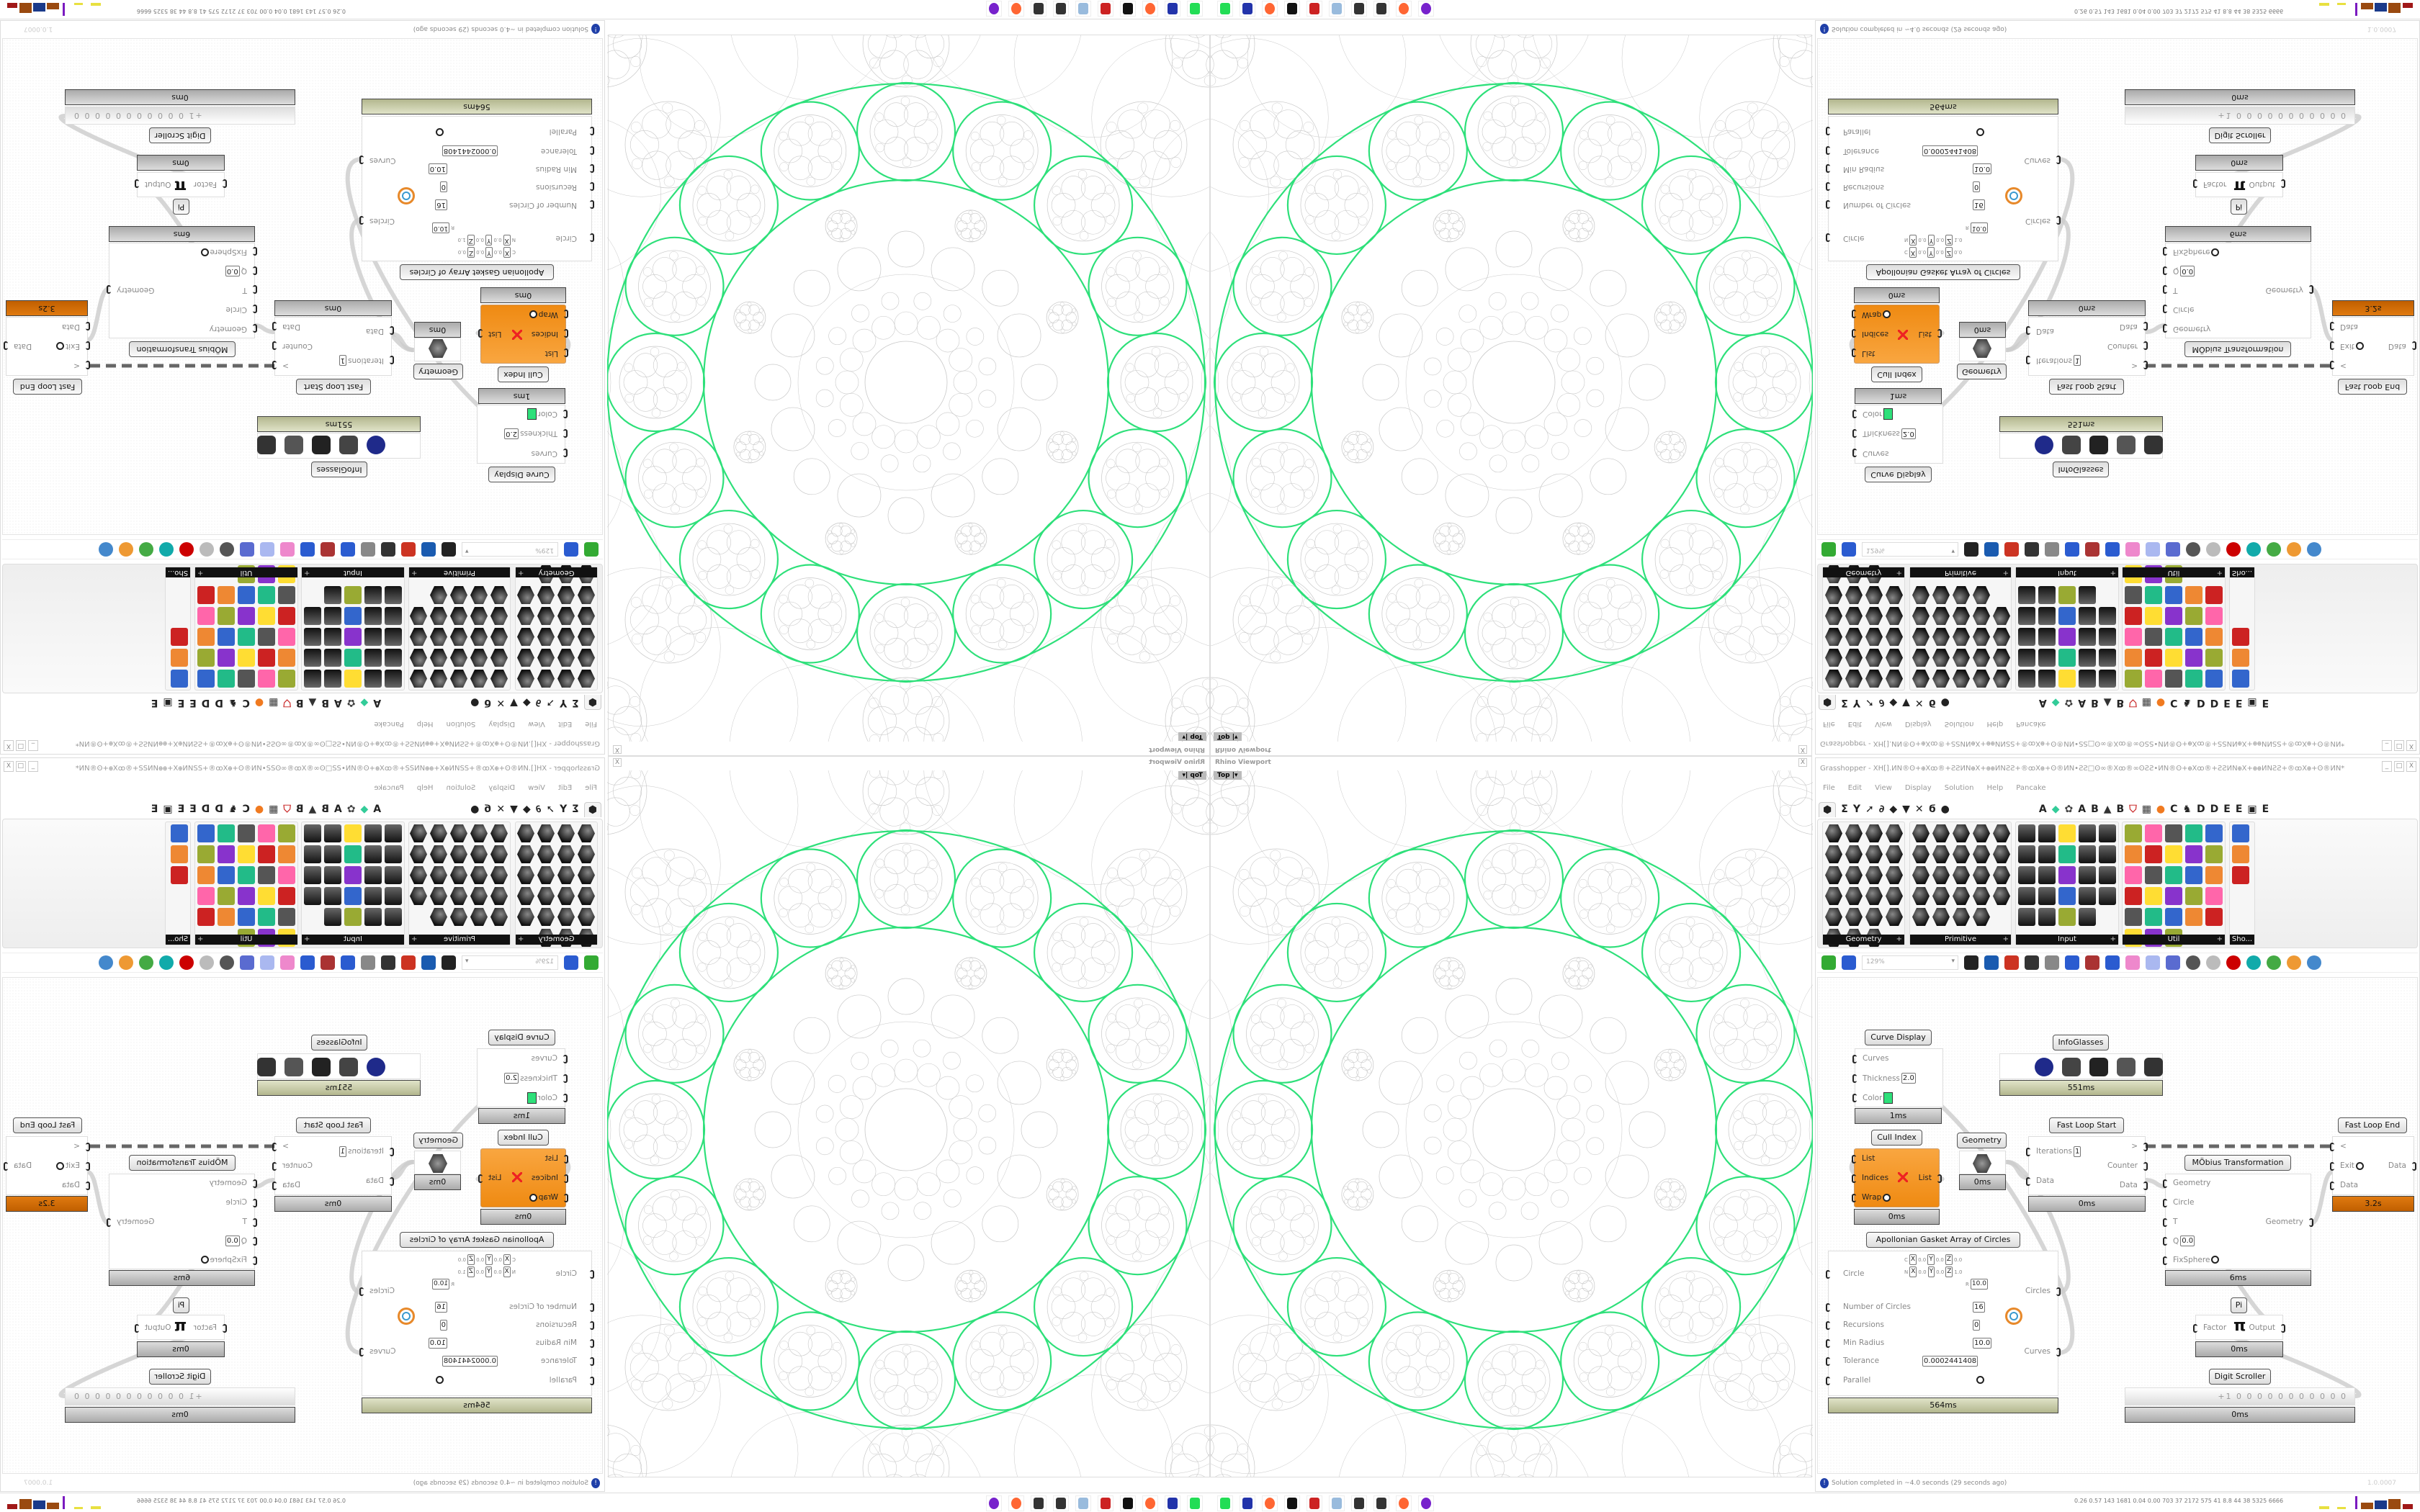 This screenshot has width=2420, height=1512. What do you see at coordinates (1919, 809) in the screenshot?
I see `intersect-icon: ✕` at bounding box center [1919, 809].